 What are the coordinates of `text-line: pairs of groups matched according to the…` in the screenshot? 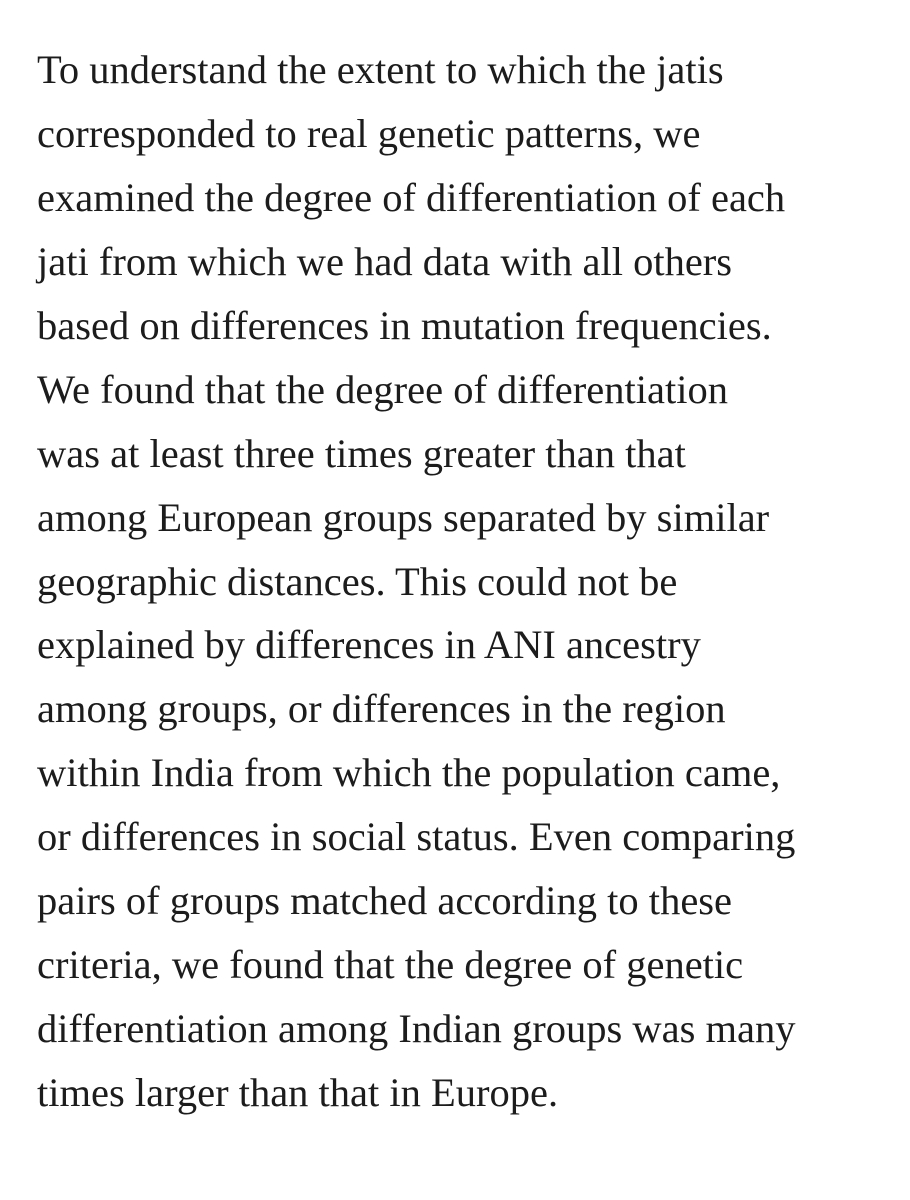 It's located at (385, 901).